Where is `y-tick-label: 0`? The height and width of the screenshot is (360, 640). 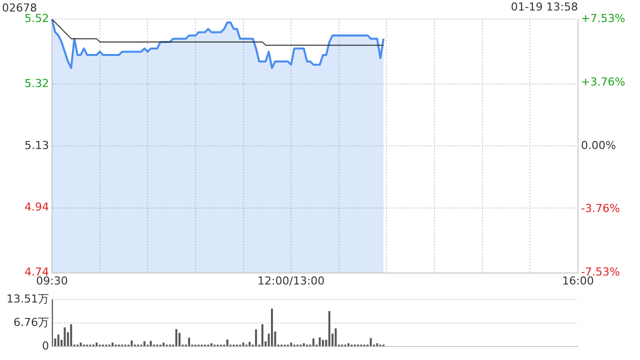 y-tick-label: 0 is located at coordinates (45, 345).